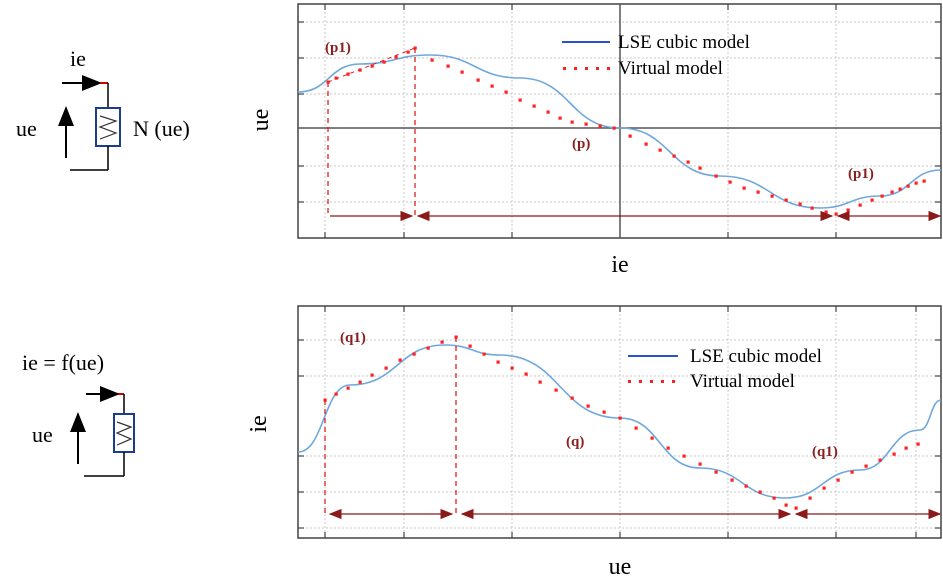 The image size is (943, 580). What do you see at coordinates (78, 58) in the screenshot?
I see `top-symbol-current-label: ie` at bounding box center [78, 58].